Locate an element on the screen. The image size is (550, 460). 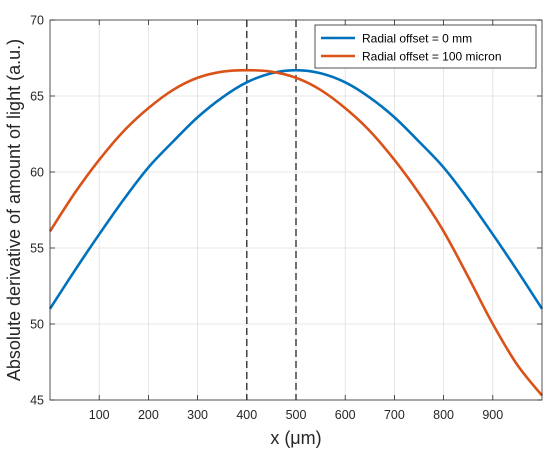
x-tick-label: 500 is located at coordinates (296, 415).